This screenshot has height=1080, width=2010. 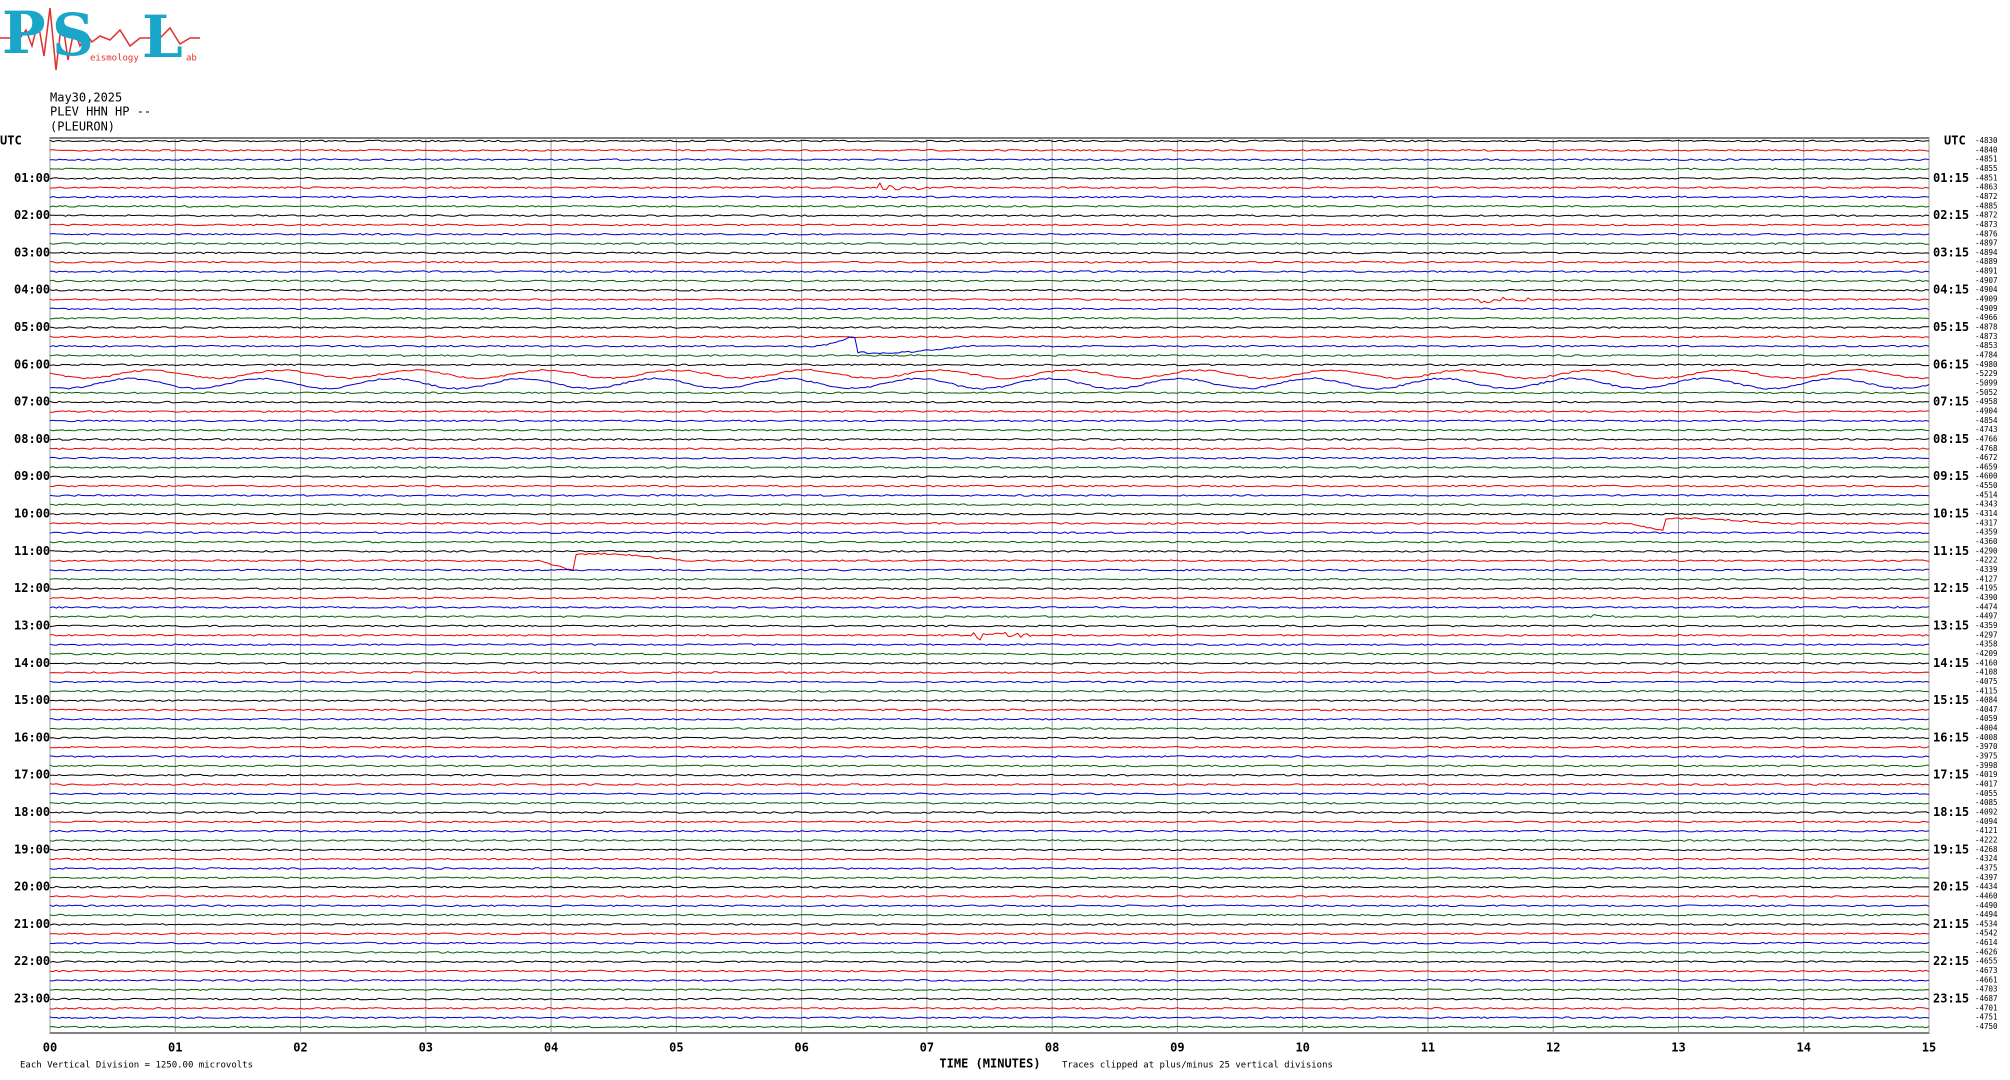 I want to click on offset-label: -4004, so click(x=1986, y=728).